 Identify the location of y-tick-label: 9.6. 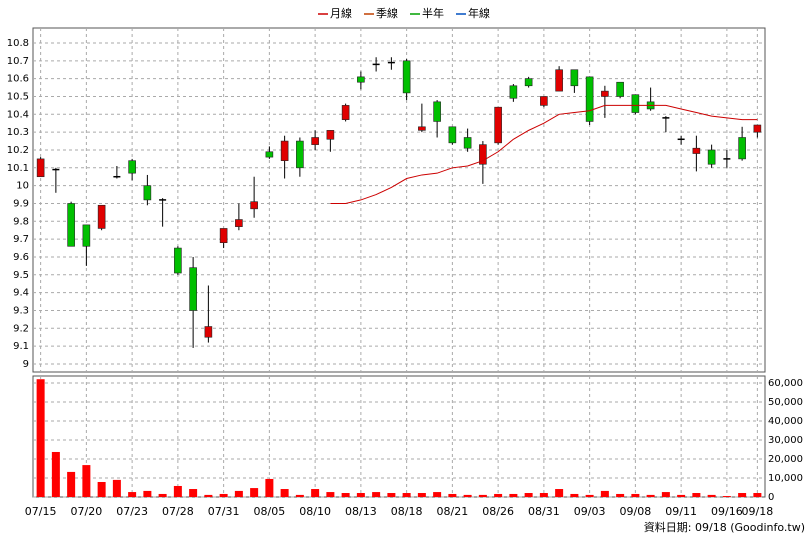
(21, 257).